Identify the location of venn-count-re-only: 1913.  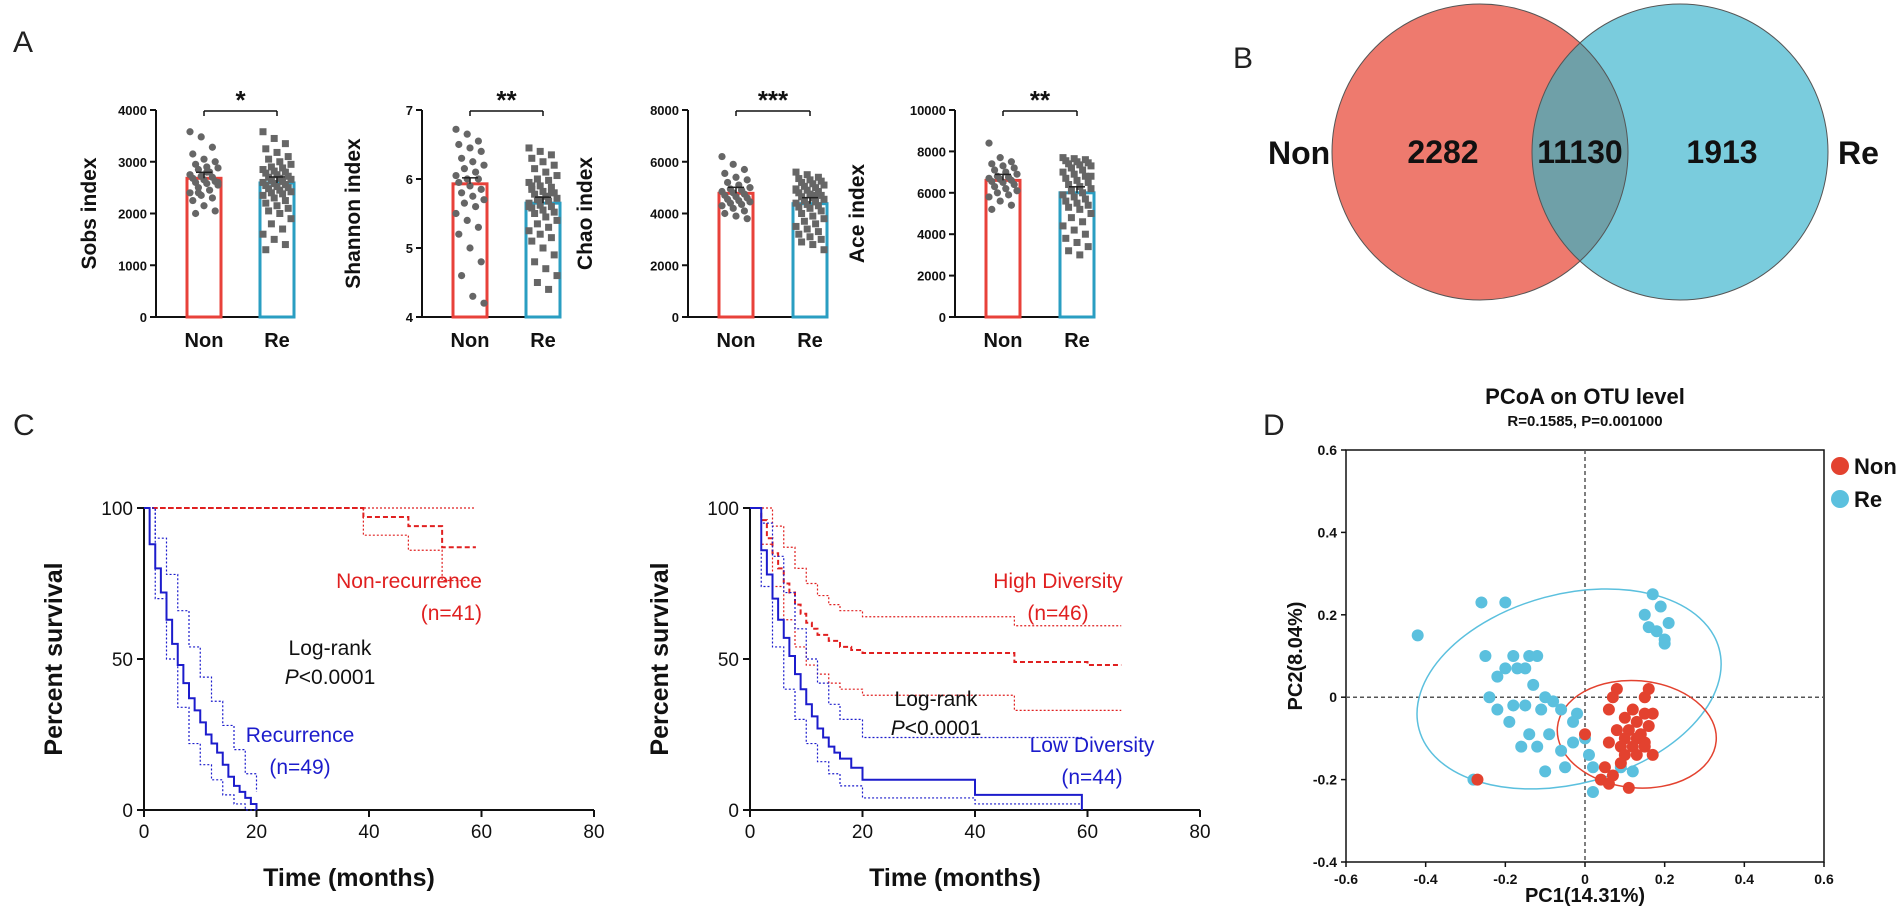
(1721, 152).